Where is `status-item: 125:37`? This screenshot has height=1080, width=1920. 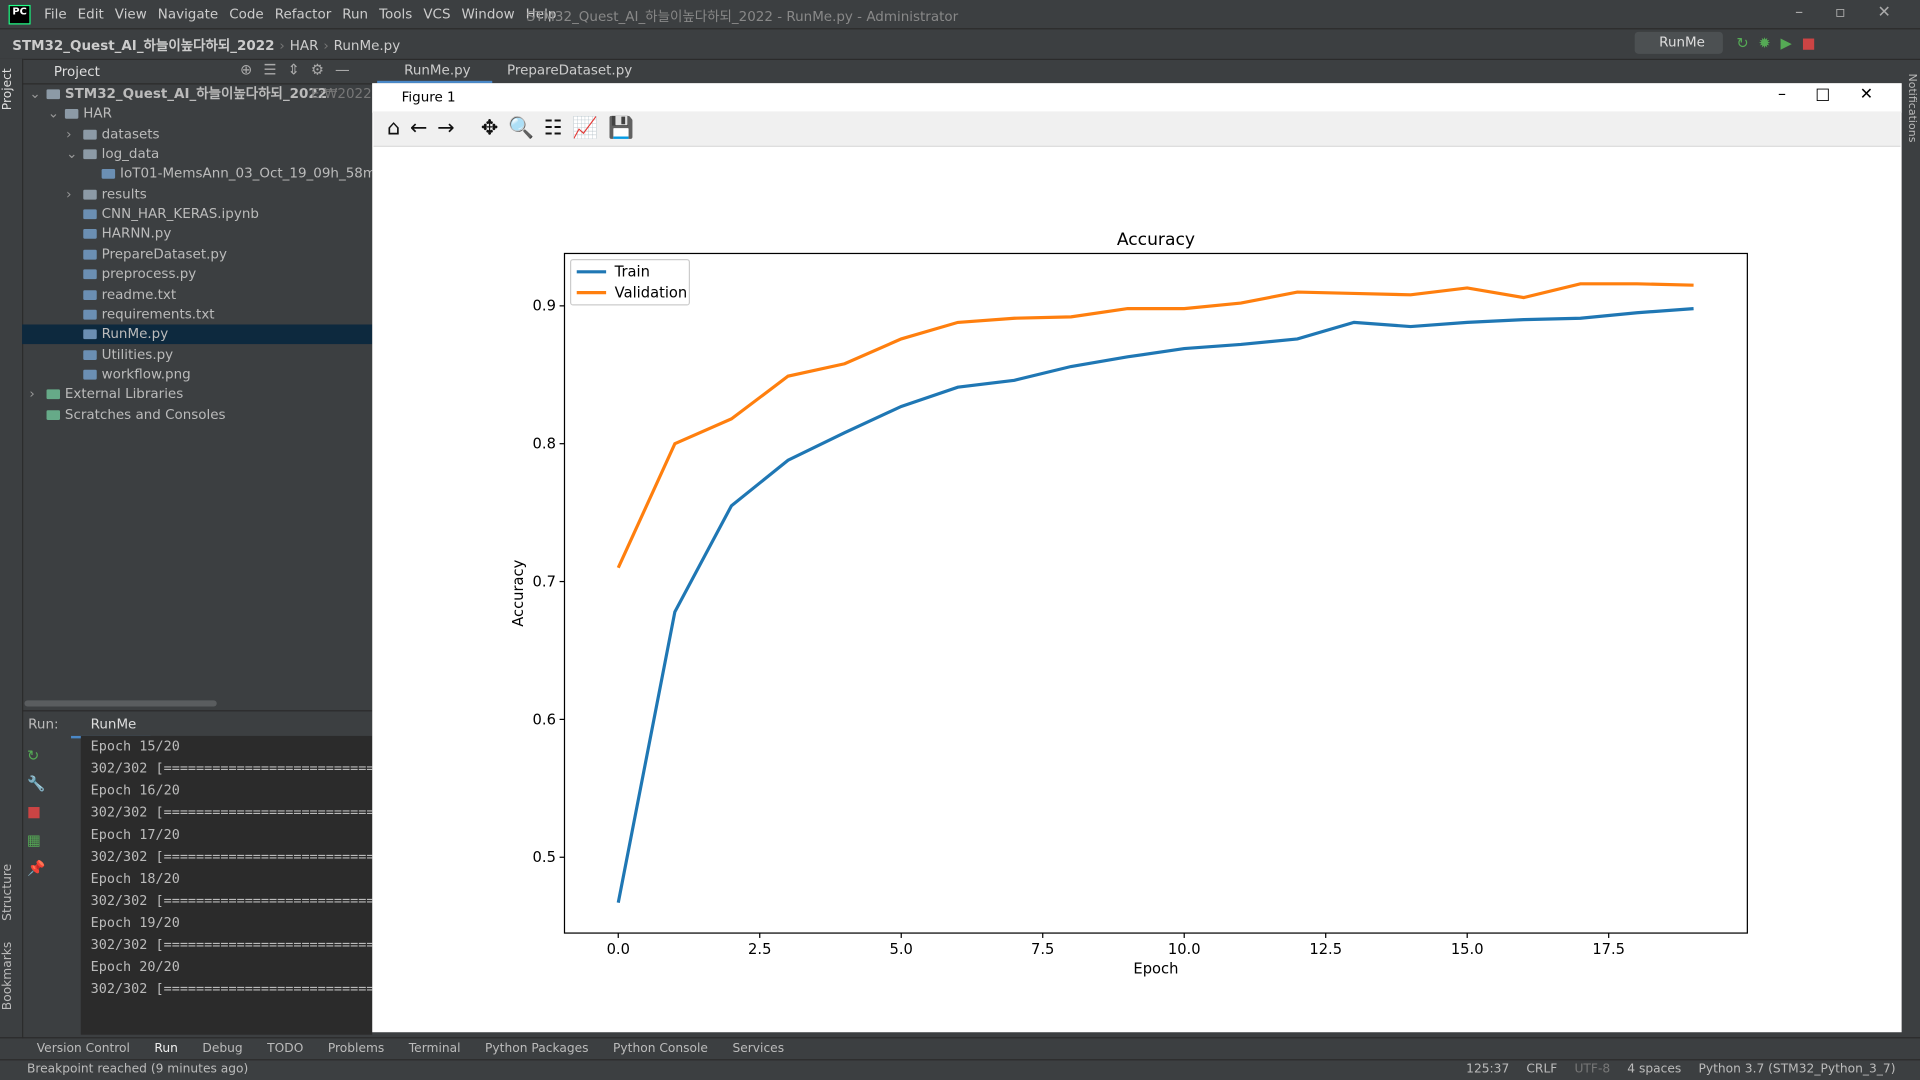 status-item: 125:37 is located at coordinates (1488, 1069).